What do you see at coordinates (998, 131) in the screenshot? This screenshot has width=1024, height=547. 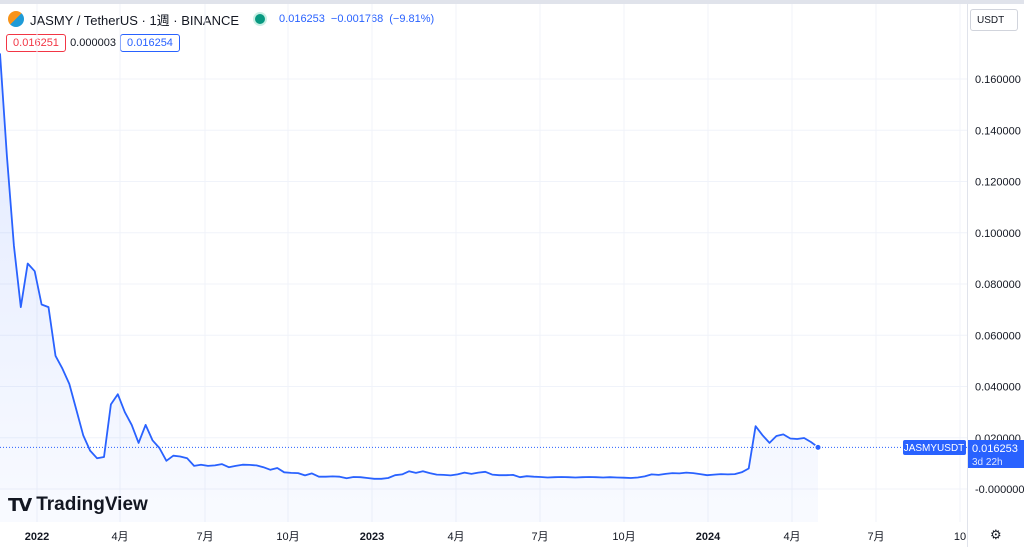 I see `y-tick-label: 0.140000` at bounding box center [998, 131].